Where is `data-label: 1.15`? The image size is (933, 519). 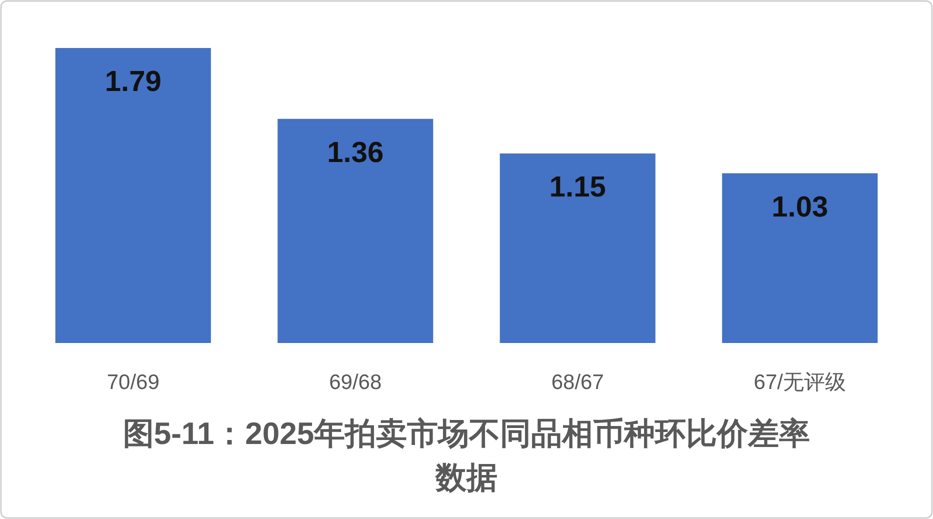
data-label: 1.15 is located at coordinates (577, 187).